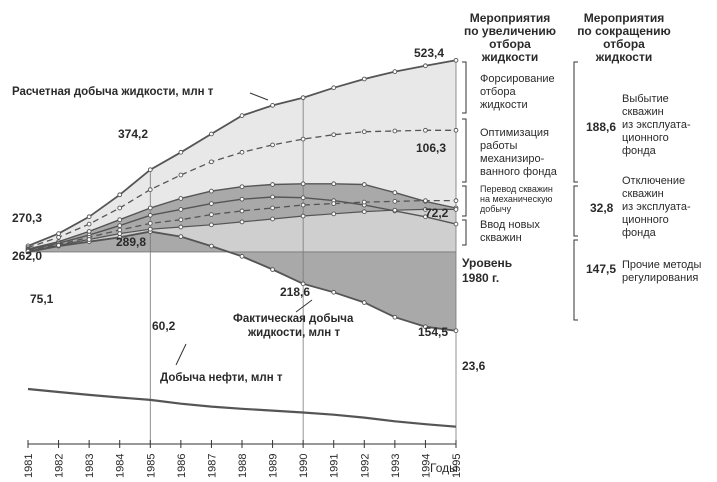 The image size is (717, 482). I want to click on legend-shutdown-line3: из эксплуата-, so click(656, 207).